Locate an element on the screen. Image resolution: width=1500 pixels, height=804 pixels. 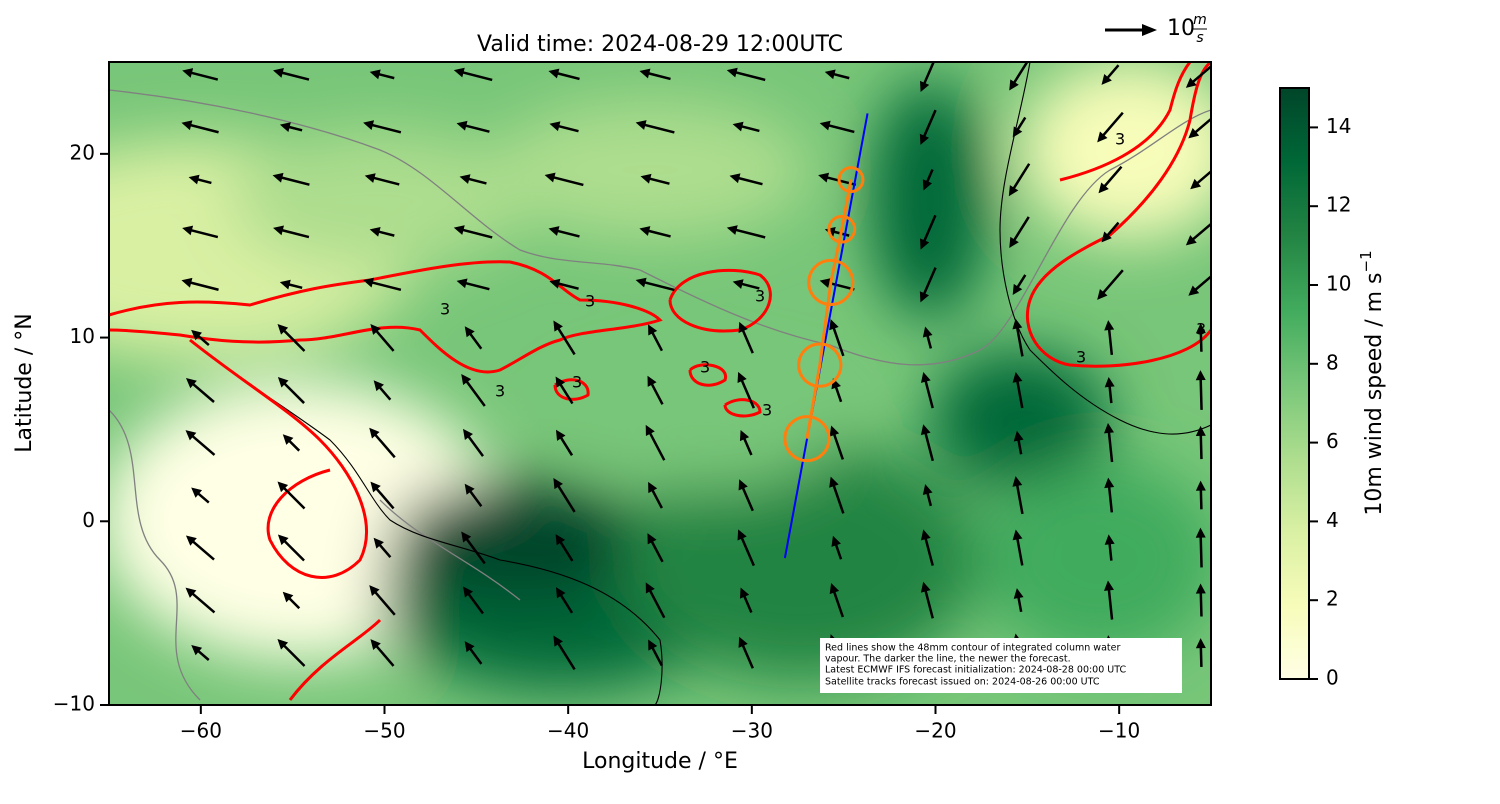
x-tick-label: −40 is located at coordinates (568, 731).